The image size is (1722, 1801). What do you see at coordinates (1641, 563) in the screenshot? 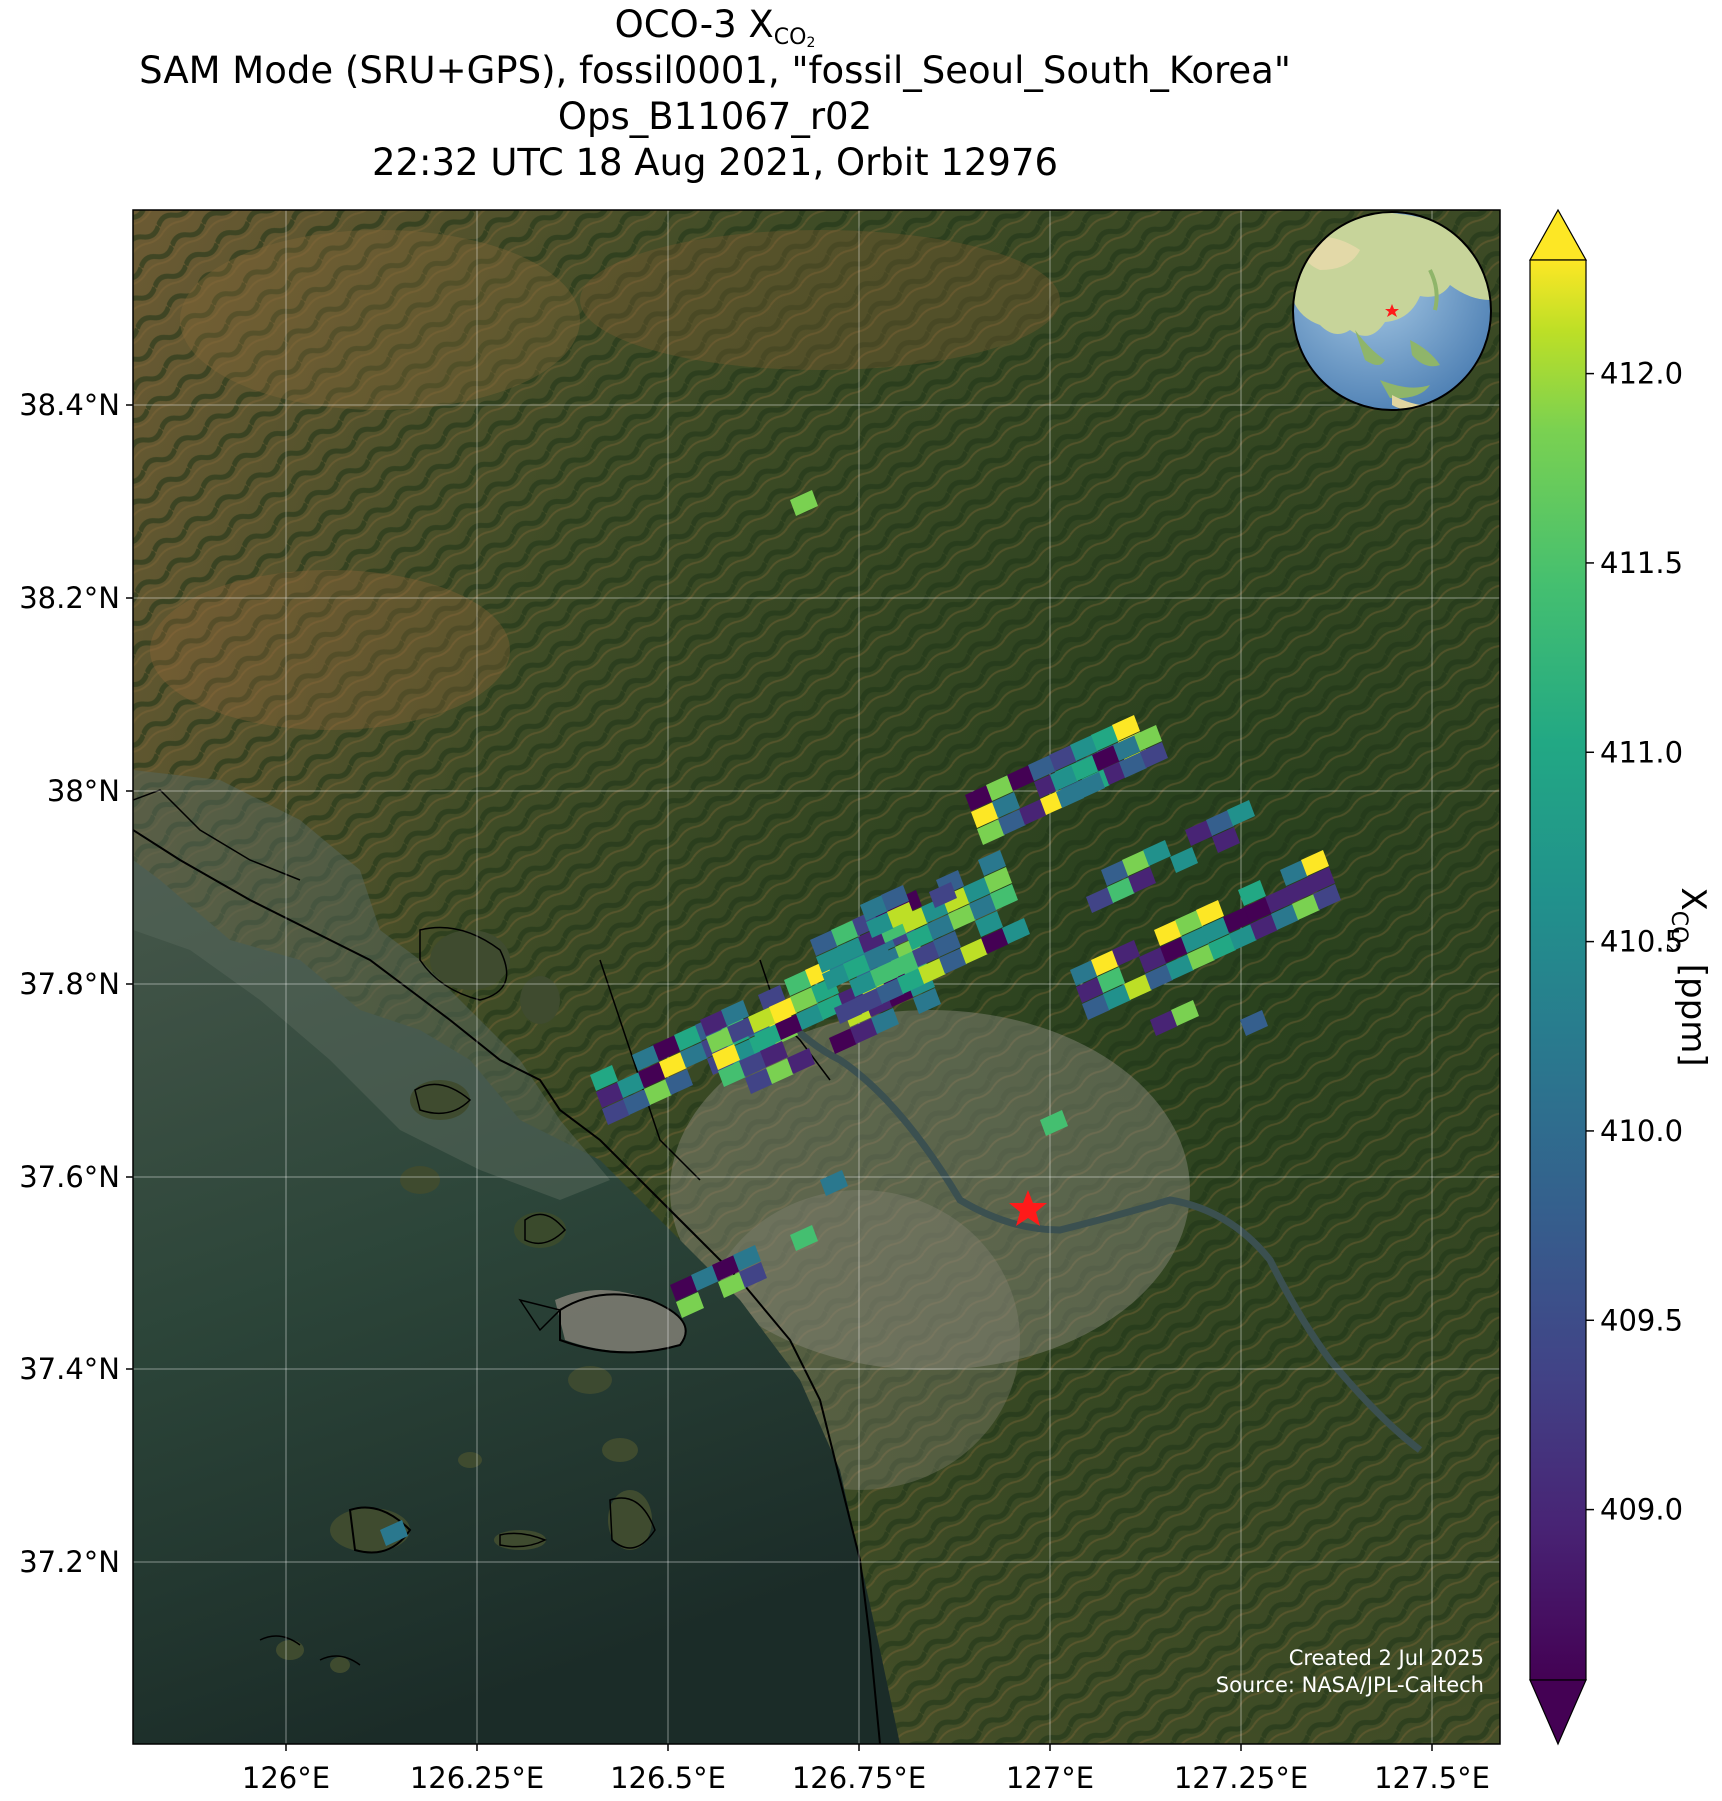
I see `colorbar-tick-label: 411.5` at bounding box center [1641, 563].